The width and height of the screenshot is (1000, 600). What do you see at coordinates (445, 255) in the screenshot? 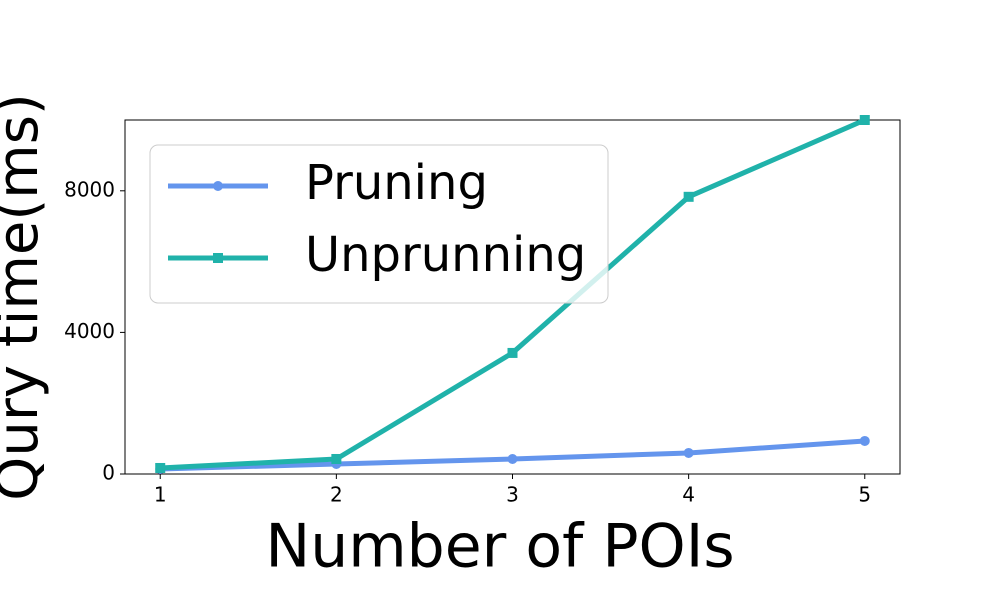
I see `legend-label: Unprunning` at bounding box center [445, 255].